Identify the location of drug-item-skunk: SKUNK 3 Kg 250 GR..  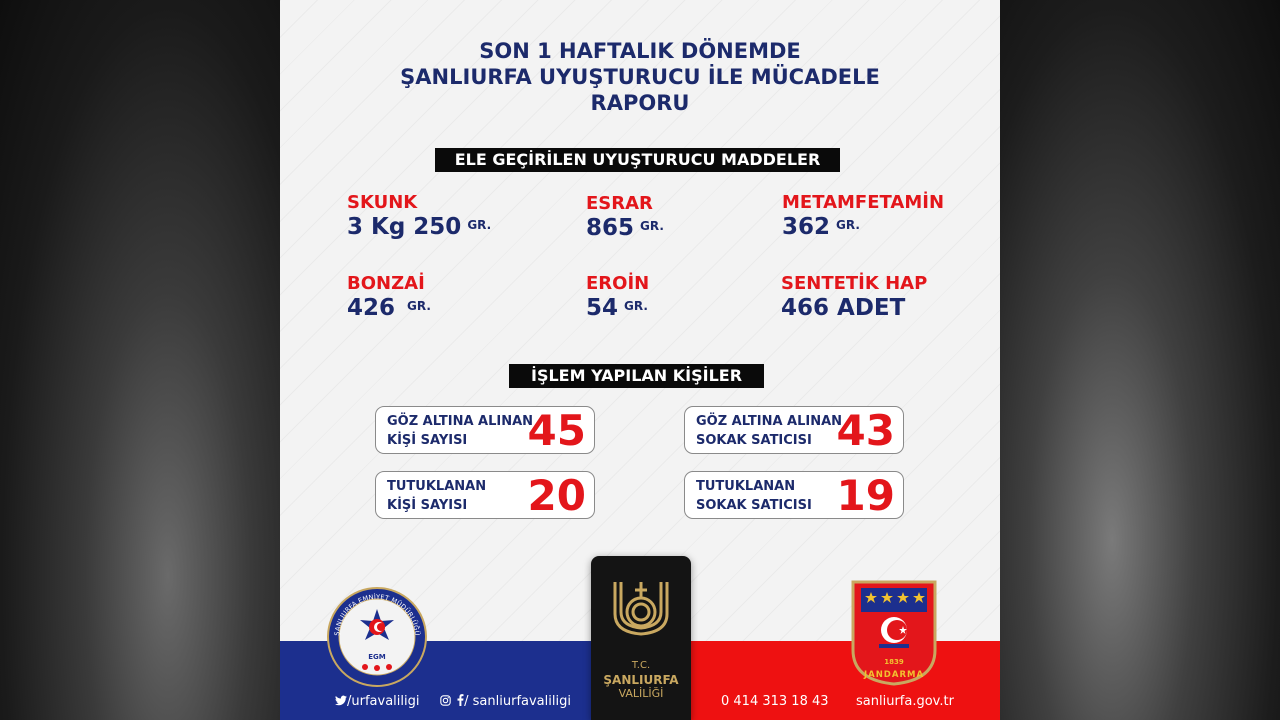
(419, 217).